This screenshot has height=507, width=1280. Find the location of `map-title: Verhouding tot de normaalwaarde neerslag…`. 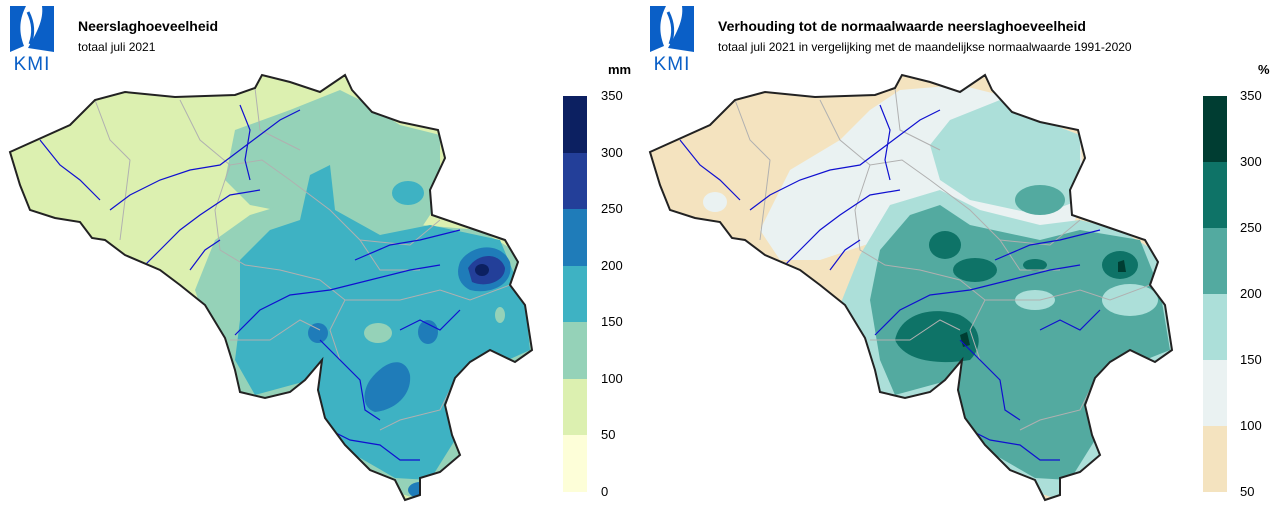

map-title: Verhouding tot de normaalwaarde neerslag… is located at coordinates (902, 26).